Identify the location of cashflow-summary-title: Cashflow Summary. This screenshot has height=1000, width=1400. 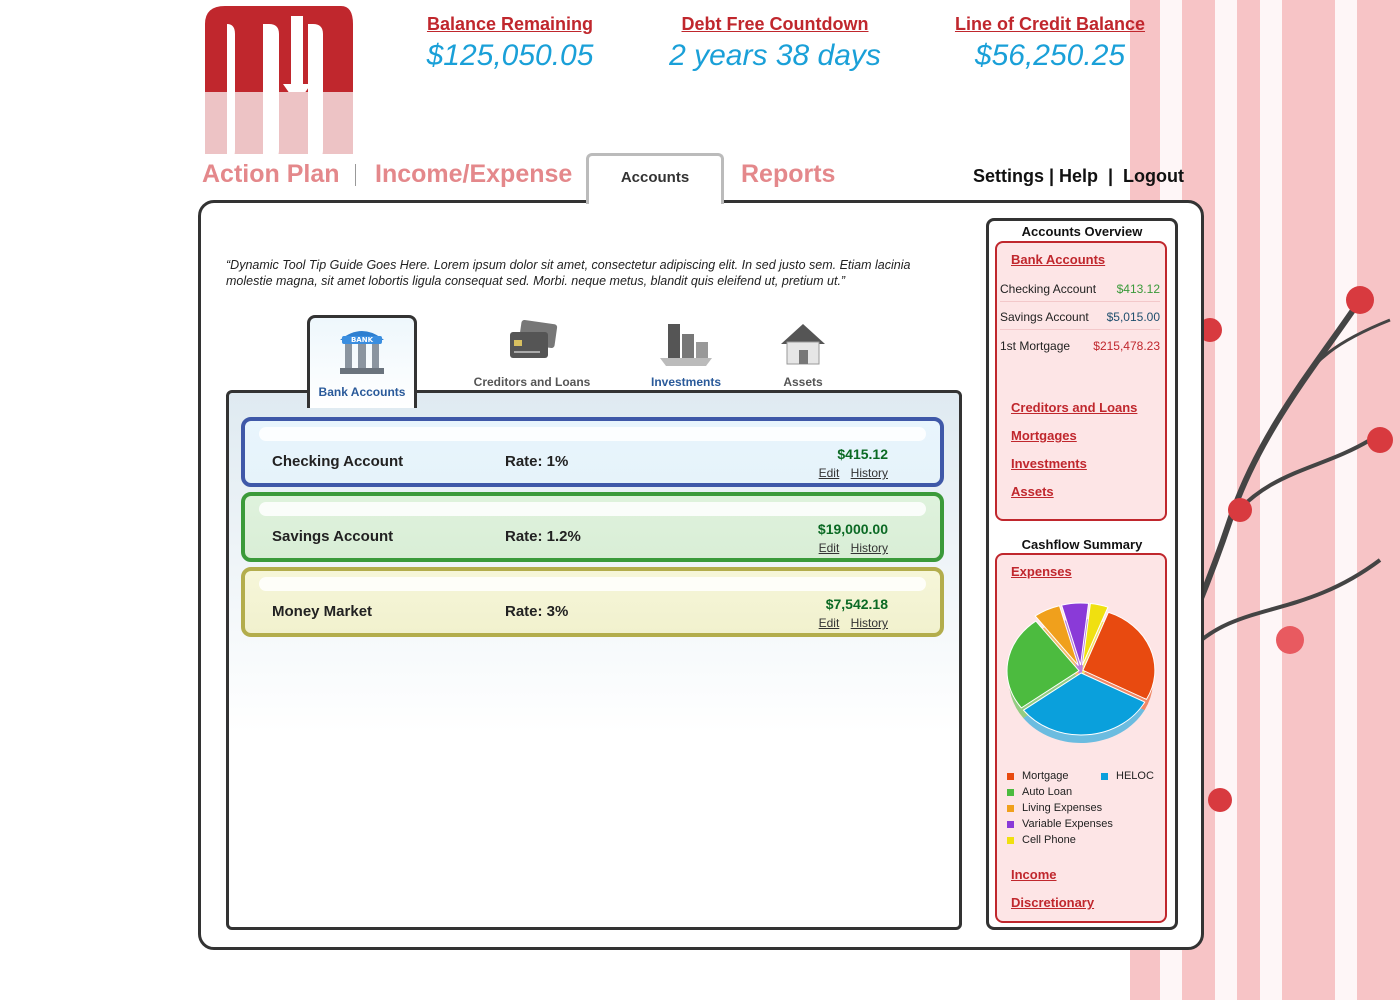
(1082, 544).